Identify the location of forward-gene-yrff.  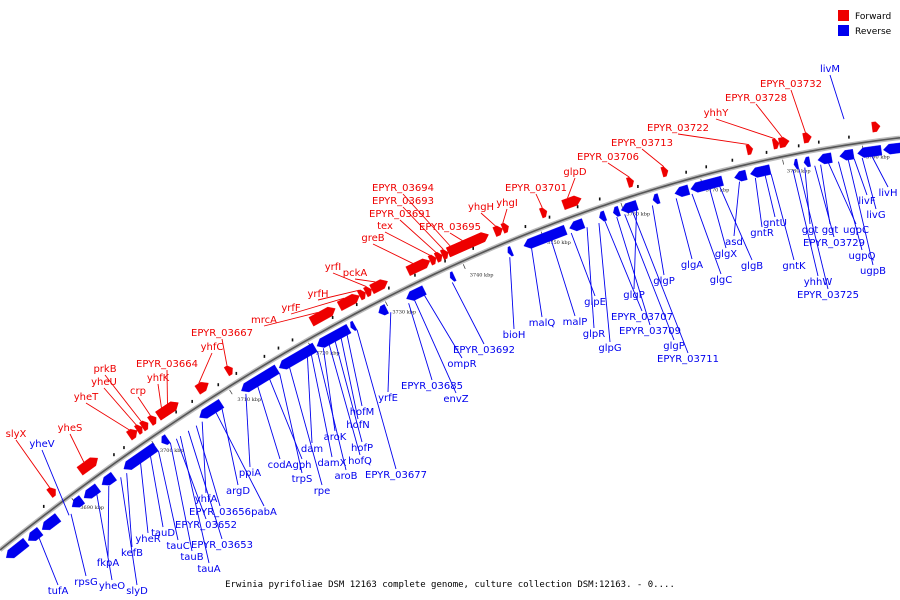
(348, 302).